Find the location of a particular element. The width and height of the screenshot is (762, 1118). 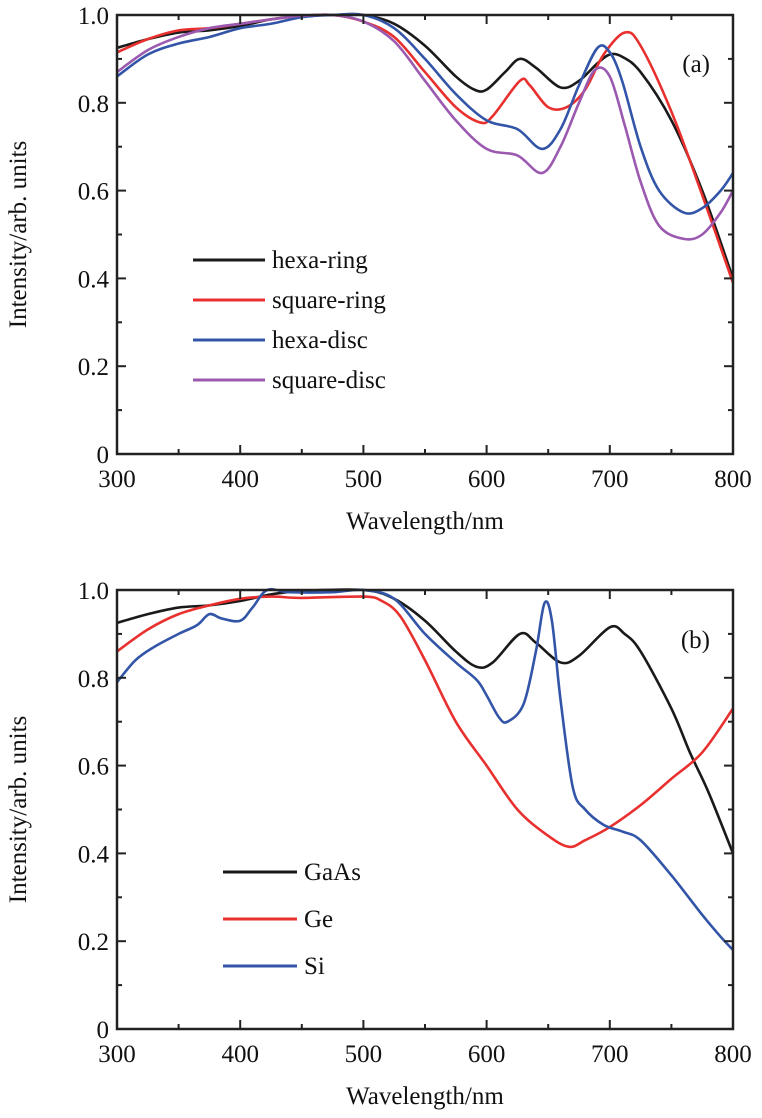

legend-label: square-ring is located at coordinates (329, 300).